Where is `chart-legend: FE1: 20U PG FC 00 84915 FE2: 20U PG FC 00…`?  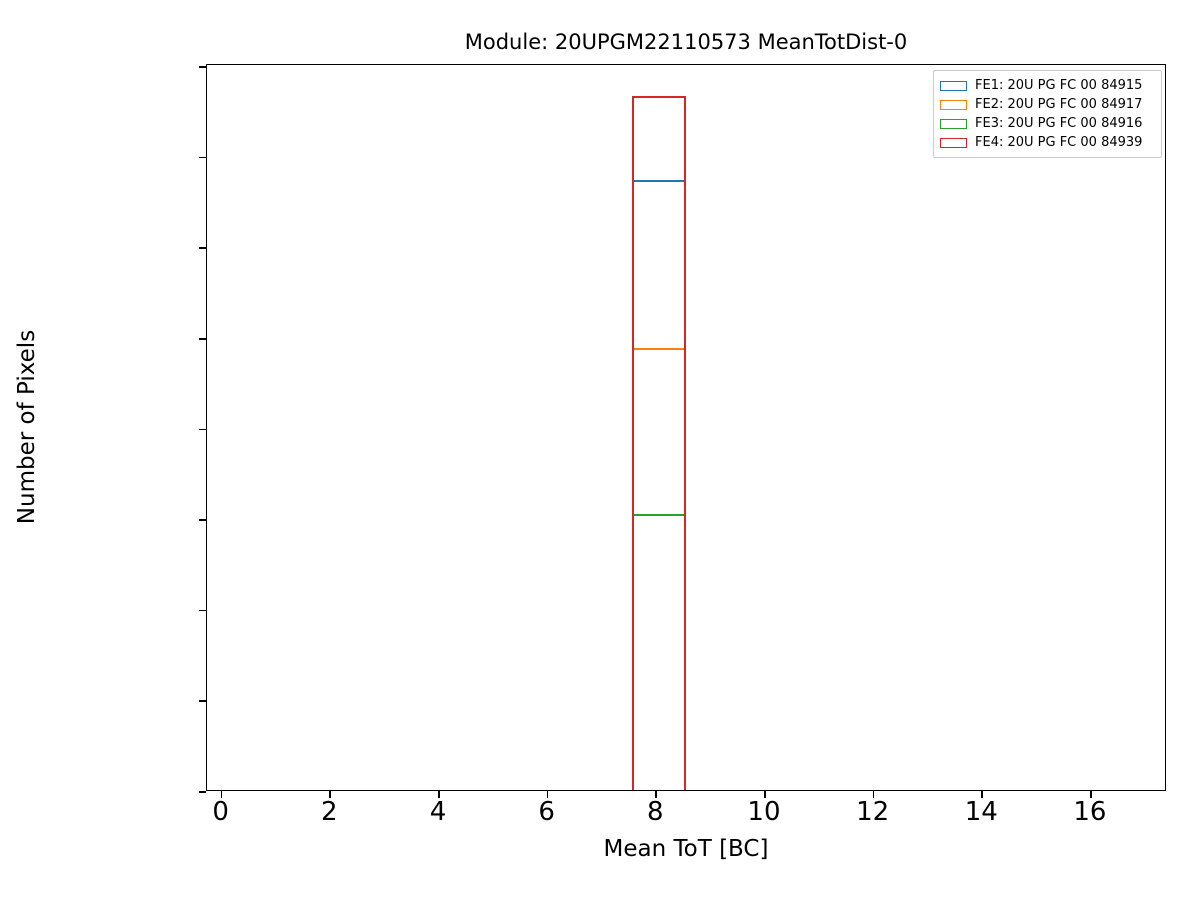
chart-legend: FE1: 20U PG FC 00 84915 FE2: 20U PG FC 00… is located at coordinates (1047, 114).